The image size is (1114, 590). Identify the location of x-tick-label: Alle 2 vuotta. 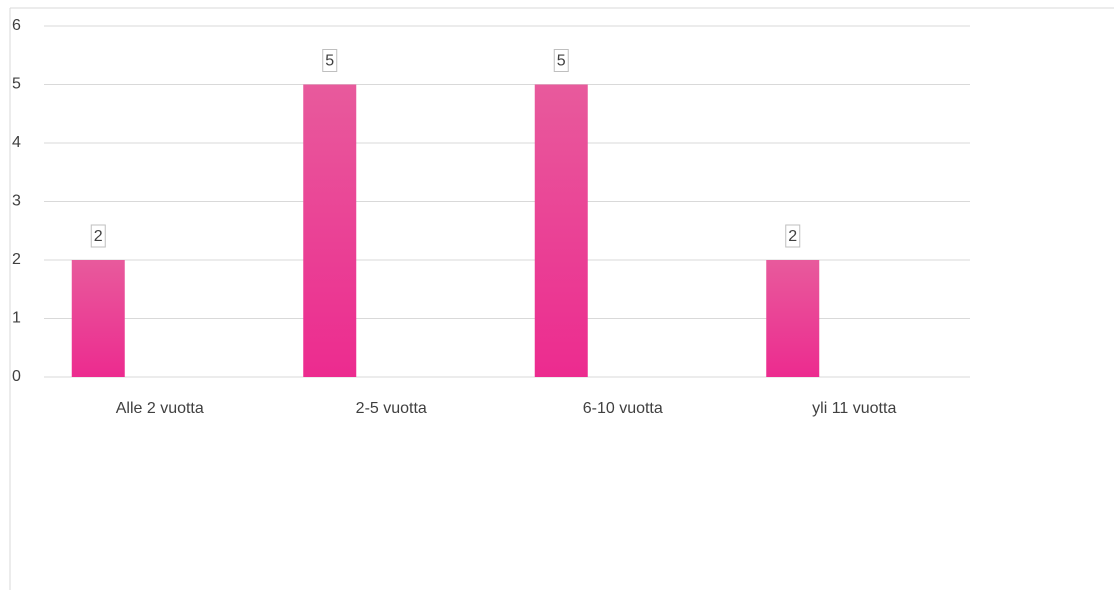
(160, 408).